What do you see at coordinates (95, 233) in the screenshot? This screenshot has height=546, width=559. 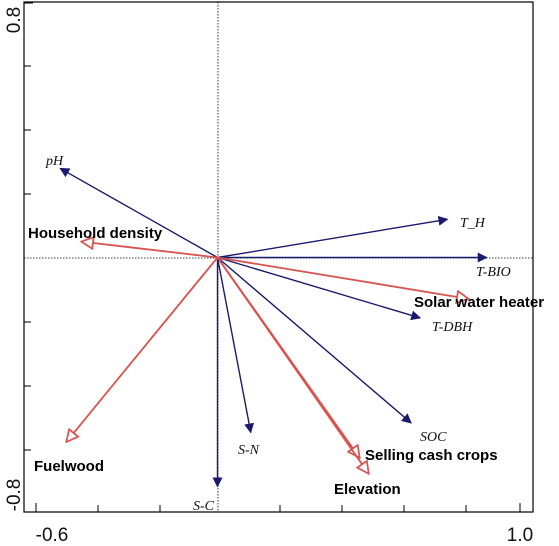 I see `explanatory-label-household-density: Household density` at bounding box center [95, 233].